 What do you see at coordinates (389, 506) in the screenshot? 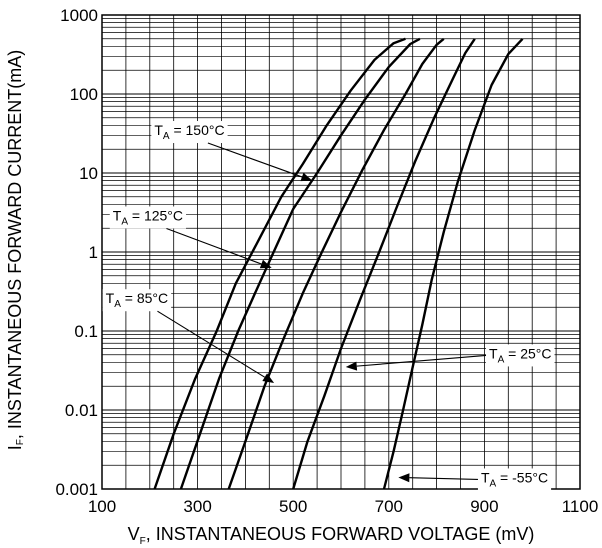
I see `x-tick-label: 700` at bounding box center [389, 506].